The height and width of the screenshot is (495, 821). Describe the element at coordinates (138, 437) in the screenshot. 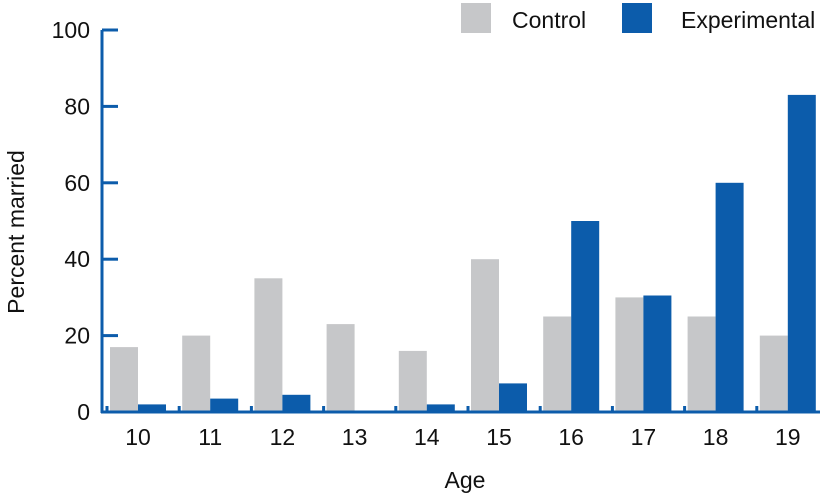

I see `x-tick-label: 10` at that location.